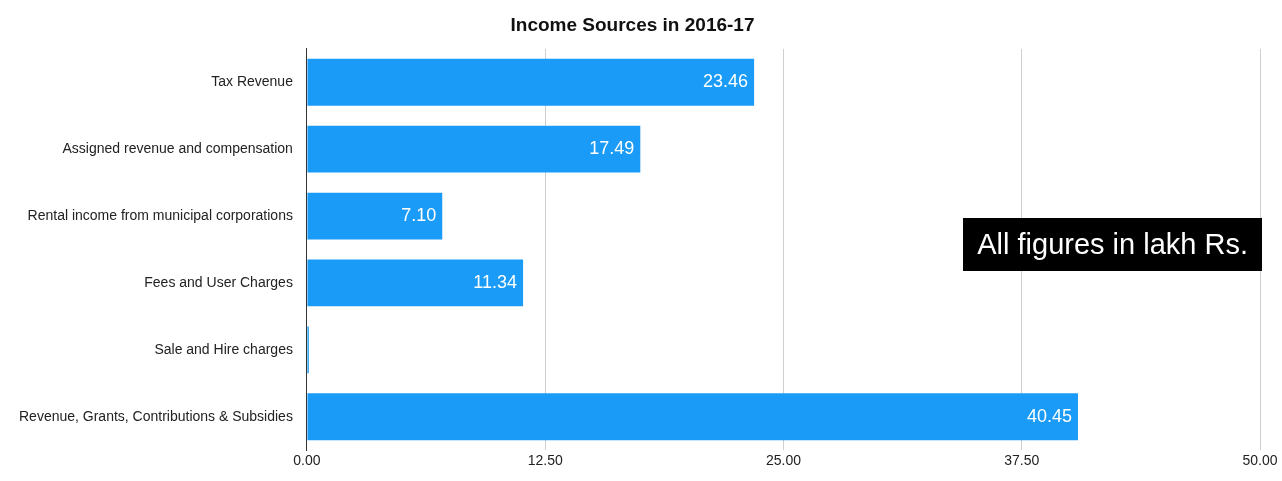  What do you see at coordinates (307, 460) in the screenshot?
I see `x-tick-label: 0.00` at bounding box center [307, 460].